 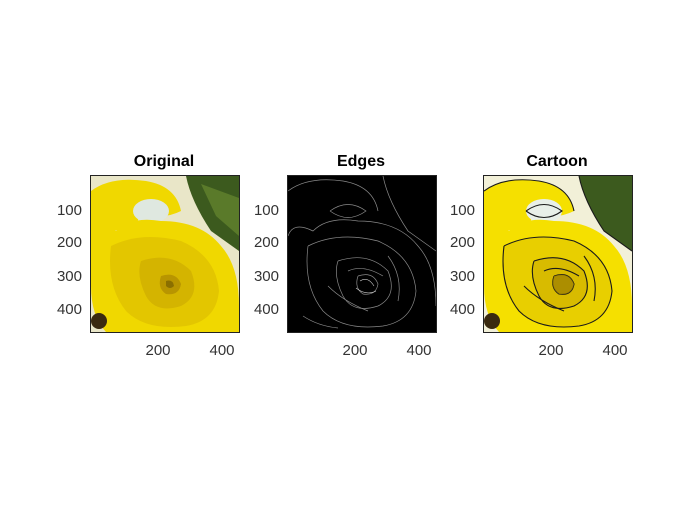 I want to click on rose-image-cartoon, so click(x=558, y=254).